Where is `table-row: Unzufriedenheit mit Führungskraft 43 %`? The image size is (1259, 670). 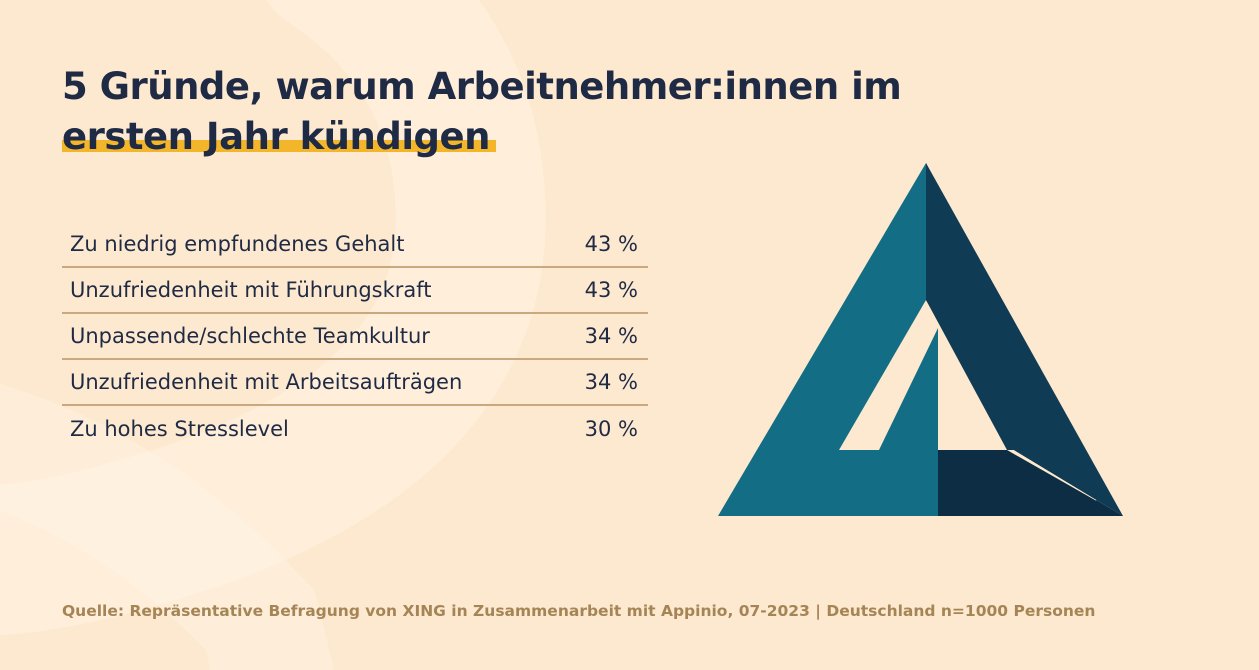 table-row: Unzufriedenheit mit Führungskraft 43 % is located at coordinates (355, 291).